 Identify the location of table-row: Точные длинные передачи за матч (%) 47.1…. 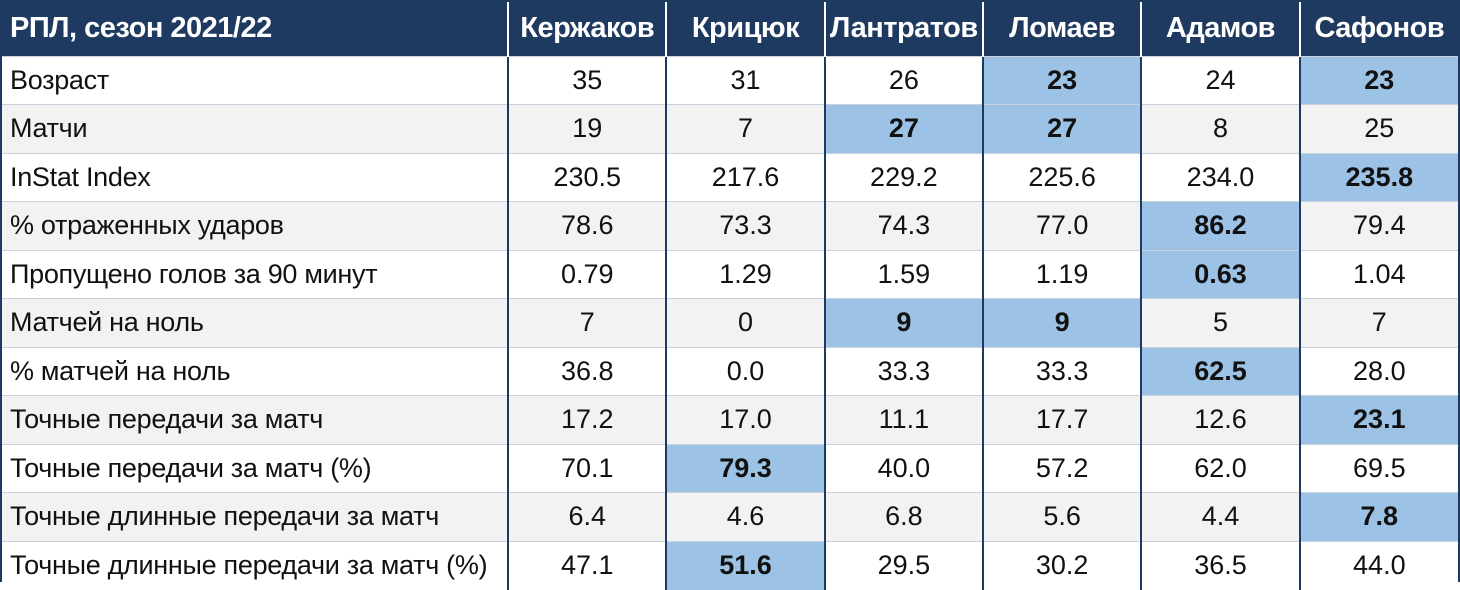
(730, 565).